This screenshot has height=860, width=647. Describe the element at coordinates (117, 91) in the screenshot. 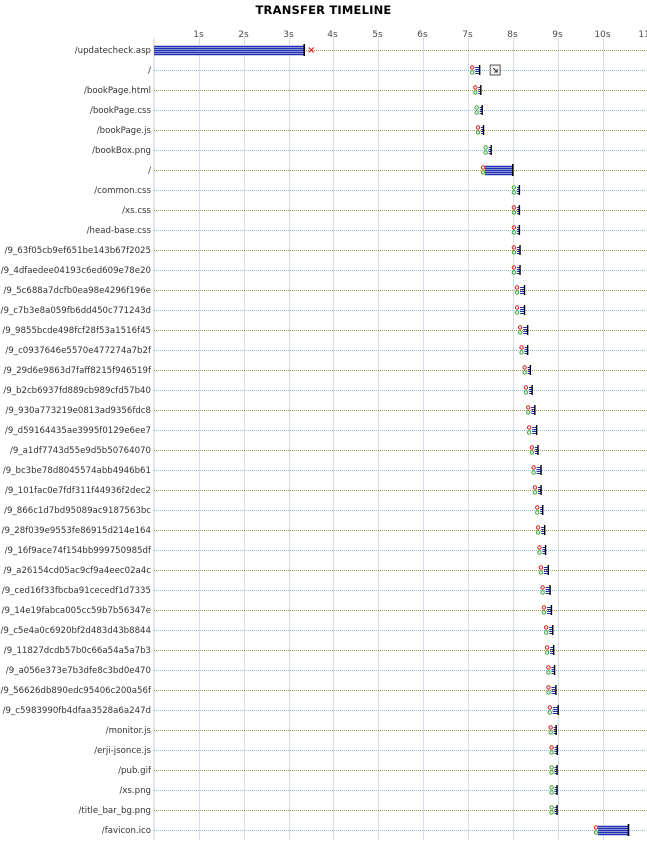

I see `row-url-label: /bookPage.html` at that location.